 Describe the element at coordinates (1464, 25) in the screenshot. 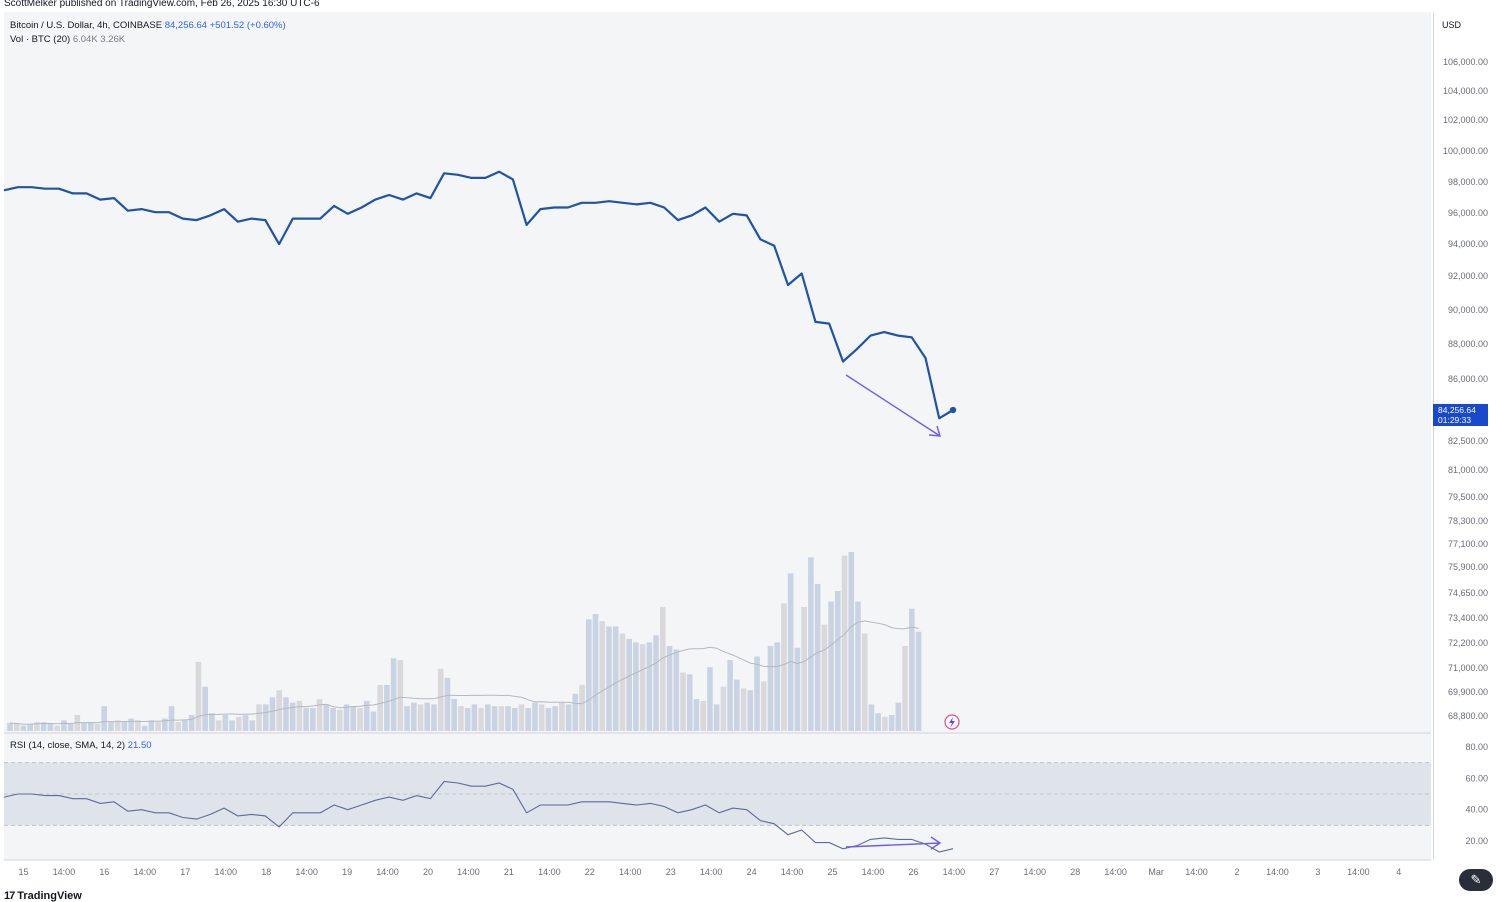

I see `currency-selector: USD` at that location.